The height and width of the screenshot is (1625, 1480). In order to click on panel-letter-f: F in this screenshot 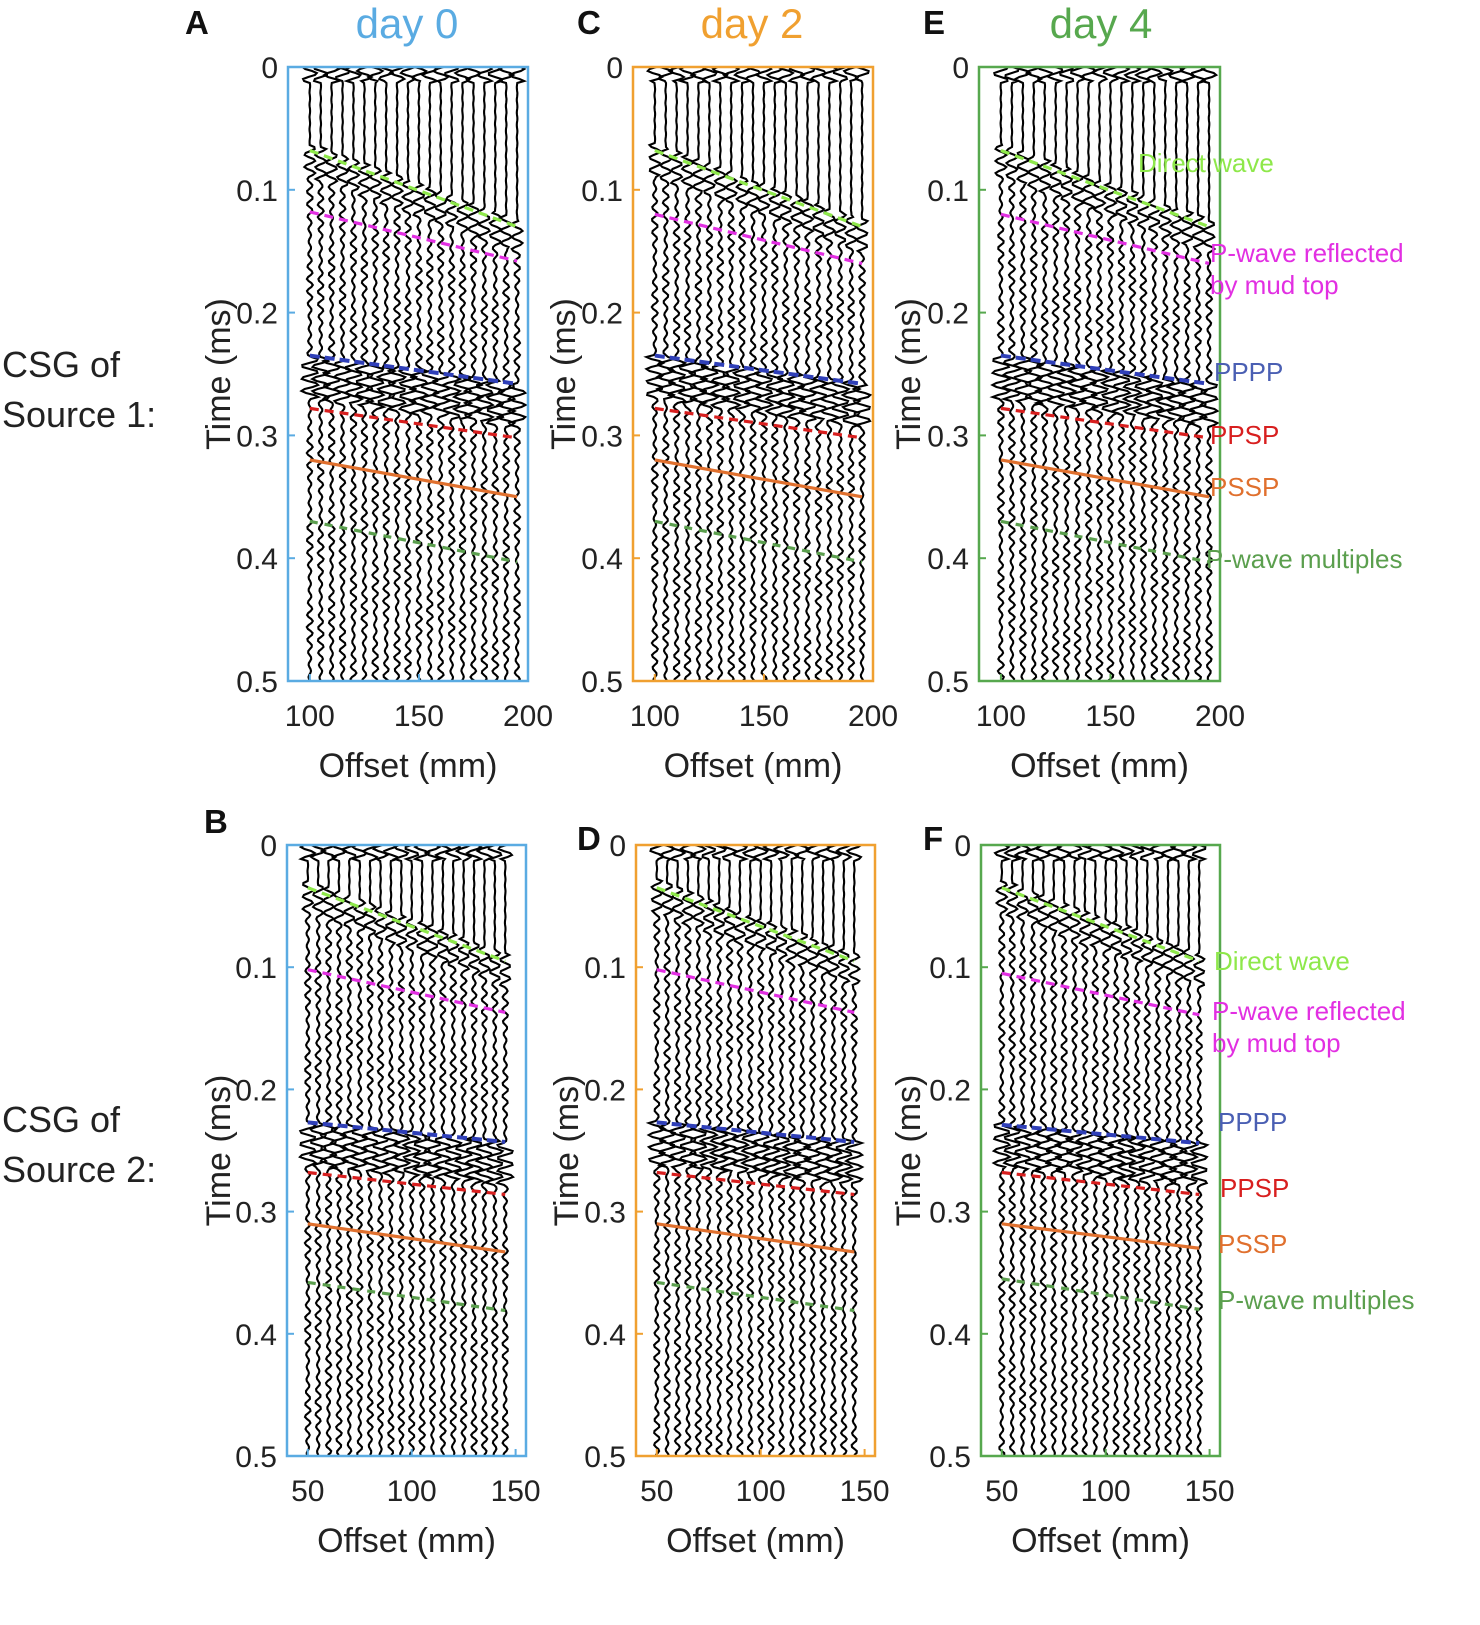, I will do `click(933, 838)`.